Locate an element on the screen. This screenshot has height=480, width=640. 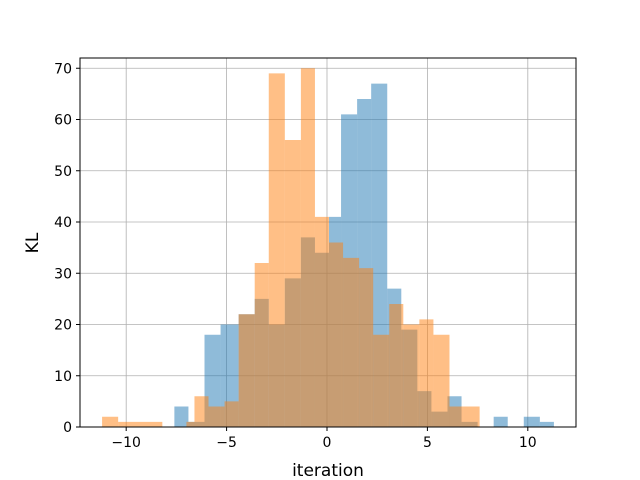
y-axis-label: KL is located at coordinates (33, 242).